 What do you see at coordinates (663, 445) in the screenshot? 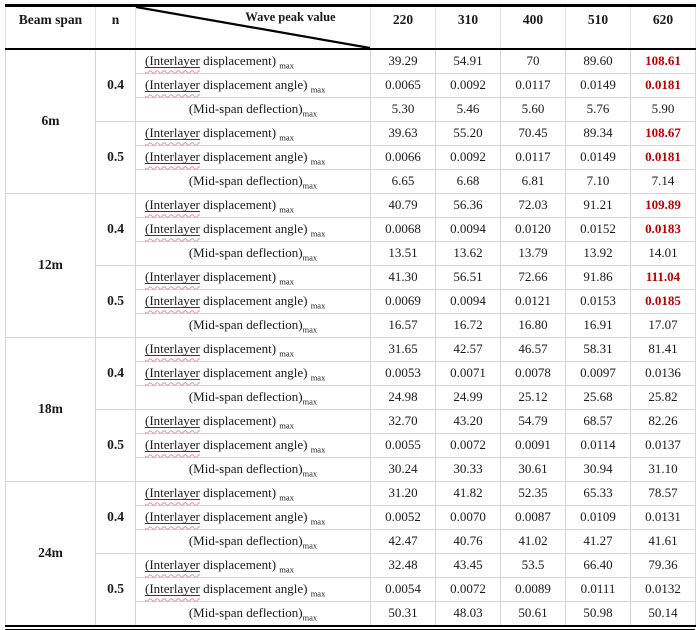
I see `value-cell: 0.0137` at bounding box center [663, 445].